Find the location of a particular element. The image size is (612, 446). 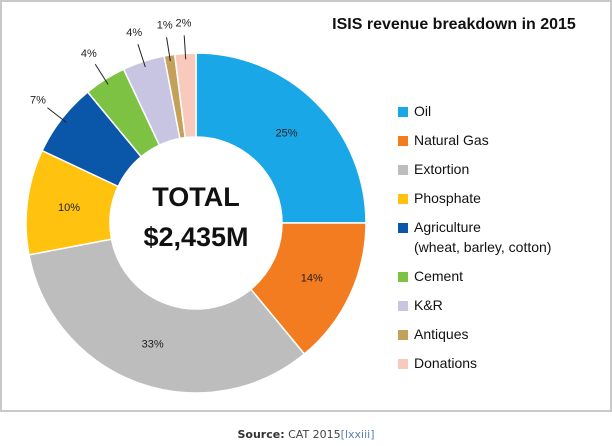

legend-label-cement: Cement is located at coordinates (438, 276).